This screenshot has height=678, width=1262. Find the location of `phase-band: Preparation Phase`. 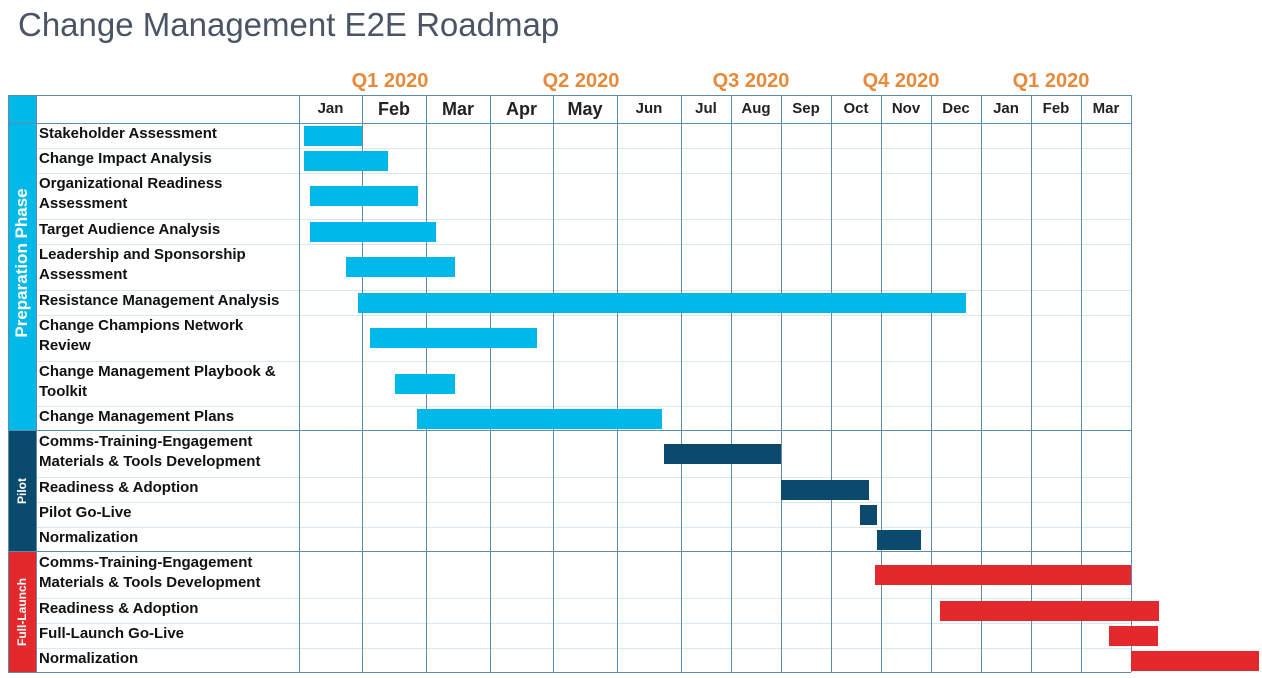

phase-band: Preparation Phase is located at coordinates (22, 262).